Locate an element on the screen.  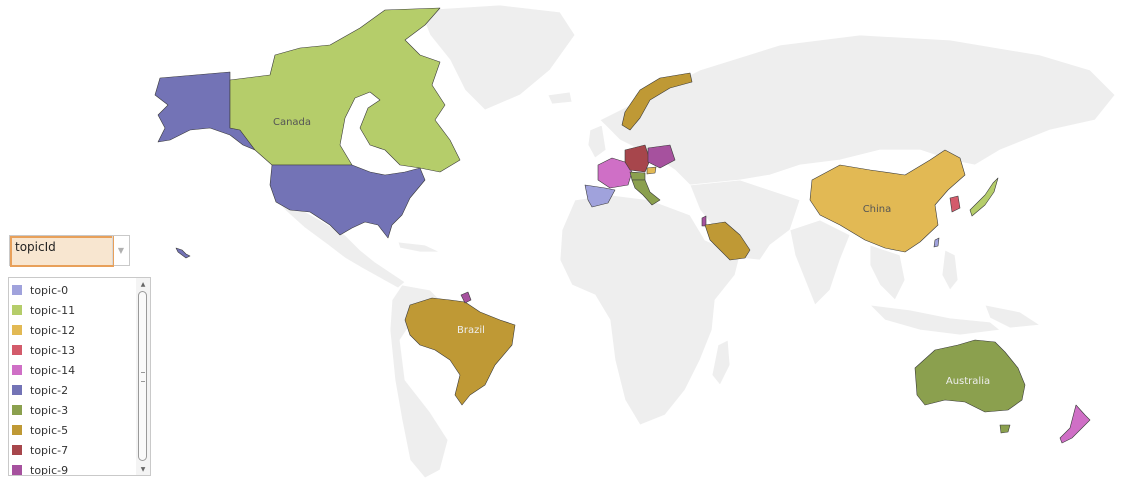
legend-label: topic-5 is located at coordinates (49, 430).